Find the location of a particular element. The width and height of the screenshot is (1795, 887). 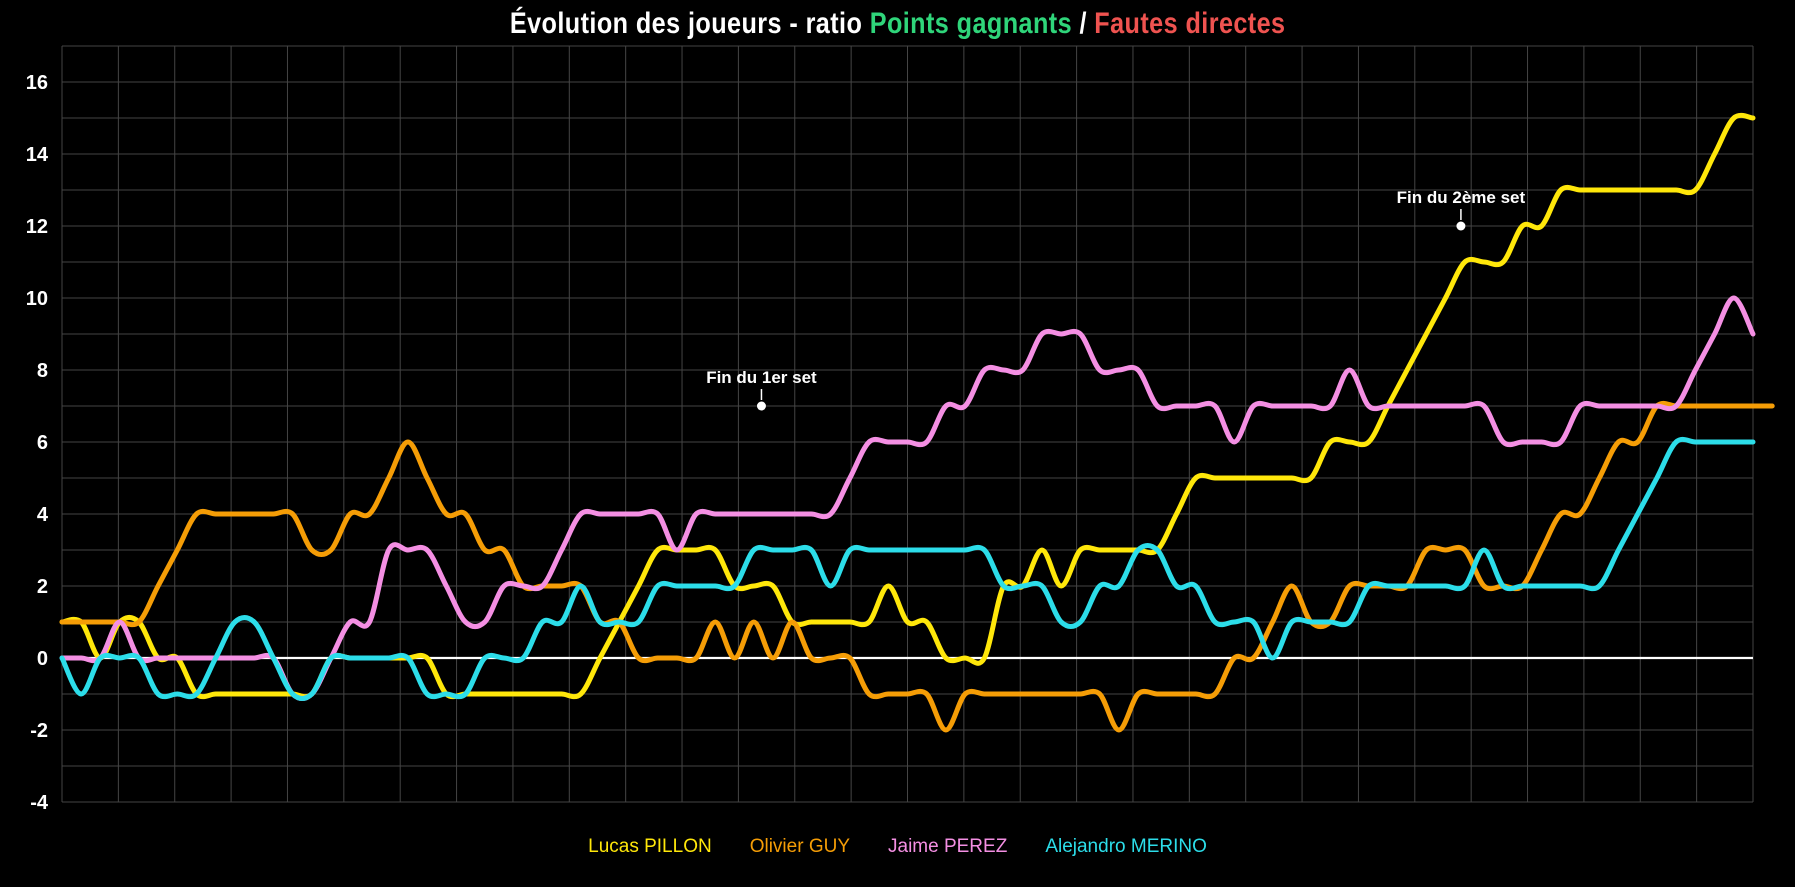

set-annotations: Fin du 1er set Fin du 2ème set is located at coordinates (1115, 299).